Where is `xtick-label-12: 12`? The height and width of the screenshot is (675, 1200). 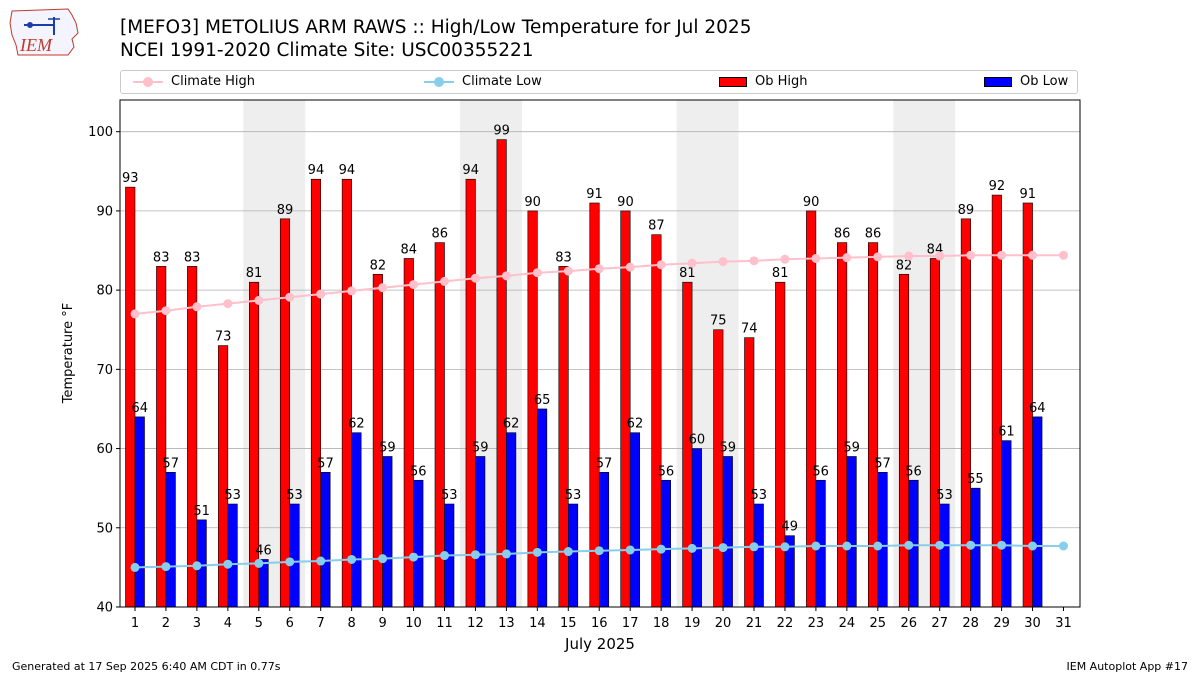 xtick-label-12: 12 is located at coordinates (475, 623).